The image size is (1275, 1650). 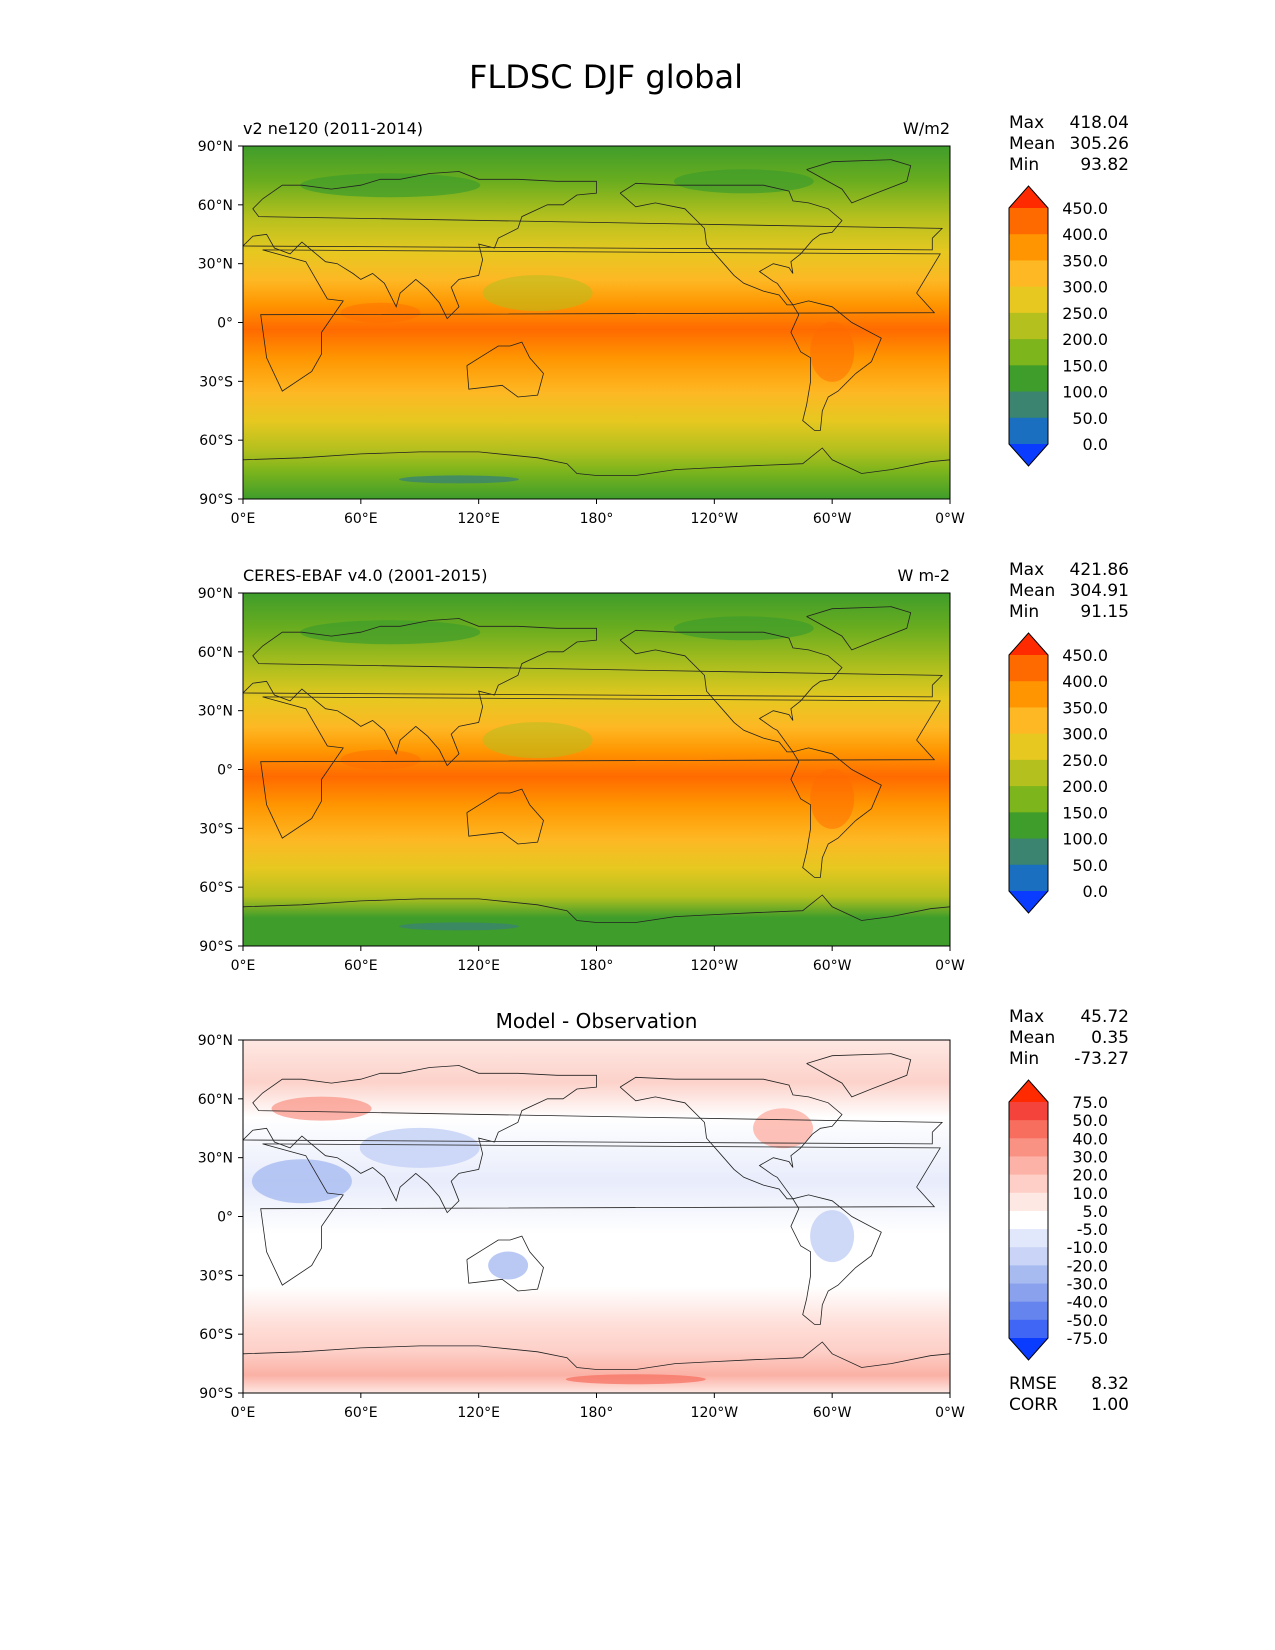 What do you see at coordinates (1087, 1284) in the screenshot?
I see `colorbar-label: -30.0` at bounding box center [1087, 1284].